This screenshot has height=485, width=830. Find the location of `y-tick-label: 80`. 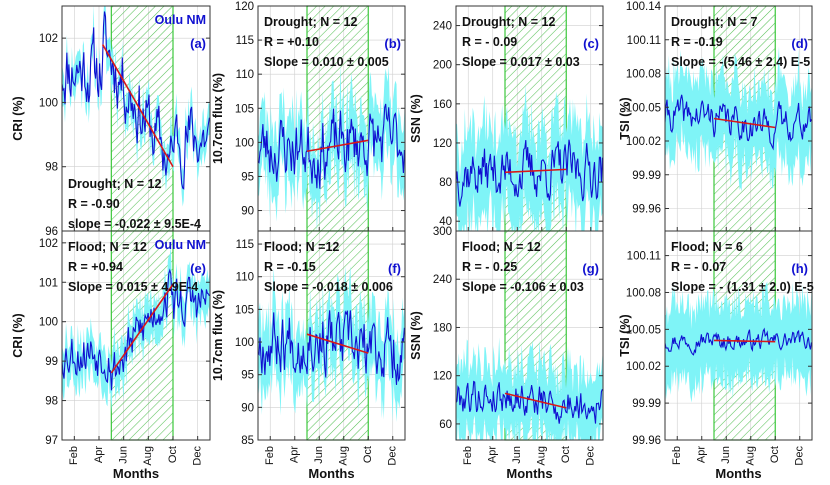

y-tick-label: 80 is located at coordinates (445, 183).